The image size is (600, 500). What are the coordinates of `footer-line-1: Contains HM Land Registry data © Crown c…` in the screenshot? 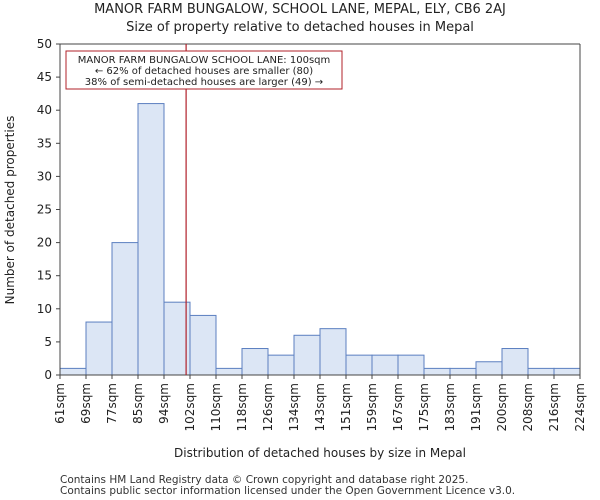 It's located at (264, 480).